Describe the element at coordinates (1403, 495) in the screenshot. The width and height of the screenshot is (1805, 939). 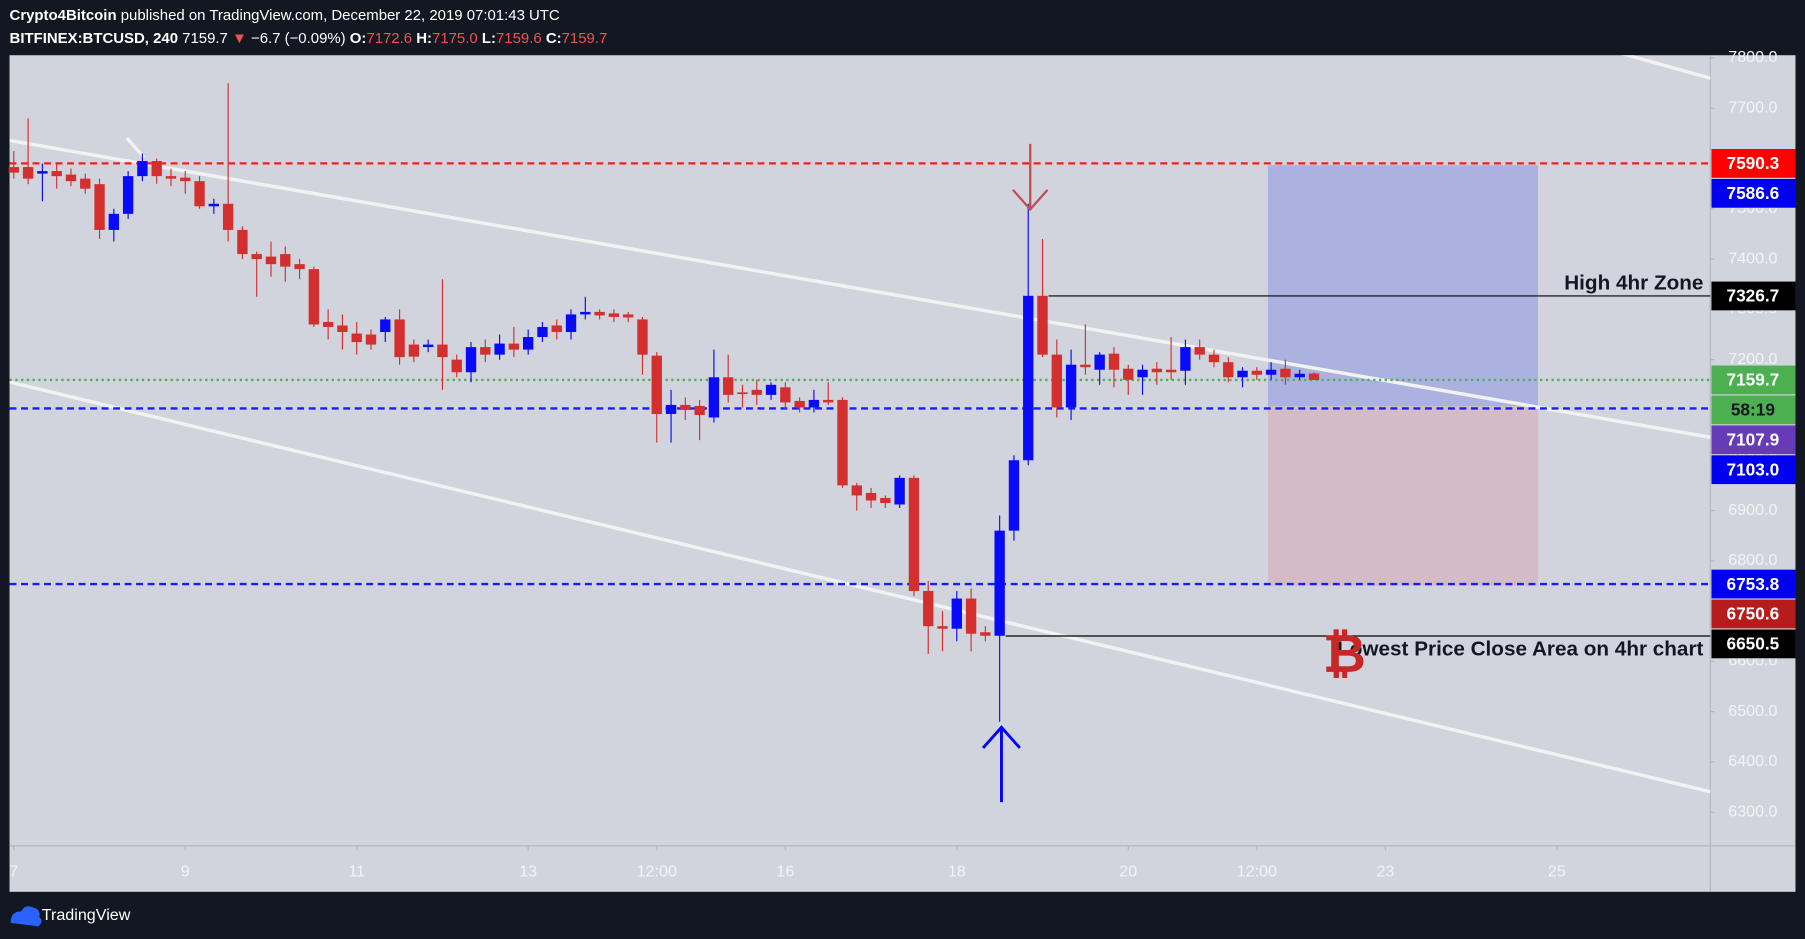
I see `stop-zone` at that location.